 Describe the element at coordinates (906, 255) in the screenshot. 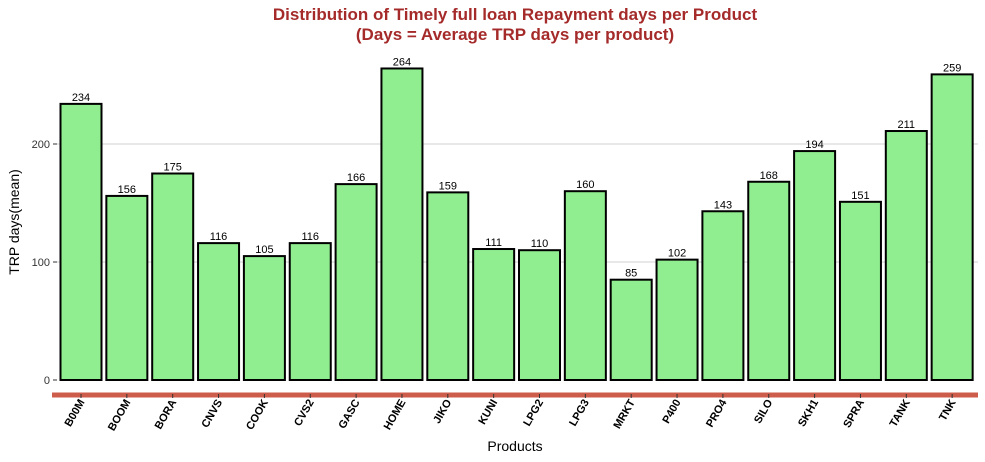

I see `bar-tank` at that location.